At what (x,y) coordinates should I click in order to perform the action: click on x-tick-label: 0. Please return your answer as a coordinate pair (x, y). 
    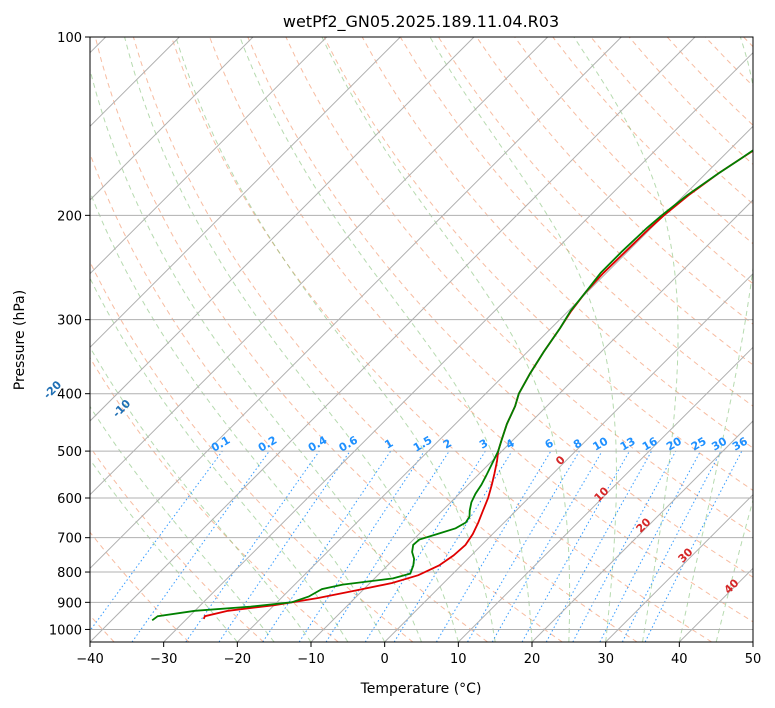
    Looking at the image, I should click on (385, 659).